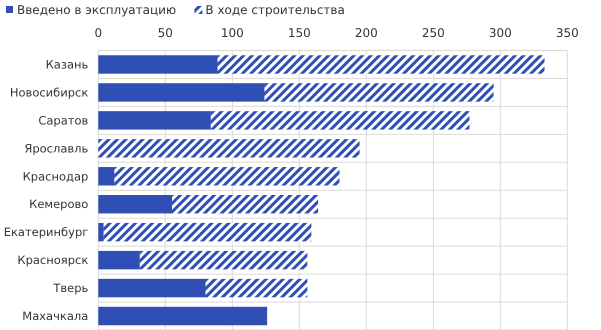  I want to click on x-tick-label: 0, so click(98, 33).